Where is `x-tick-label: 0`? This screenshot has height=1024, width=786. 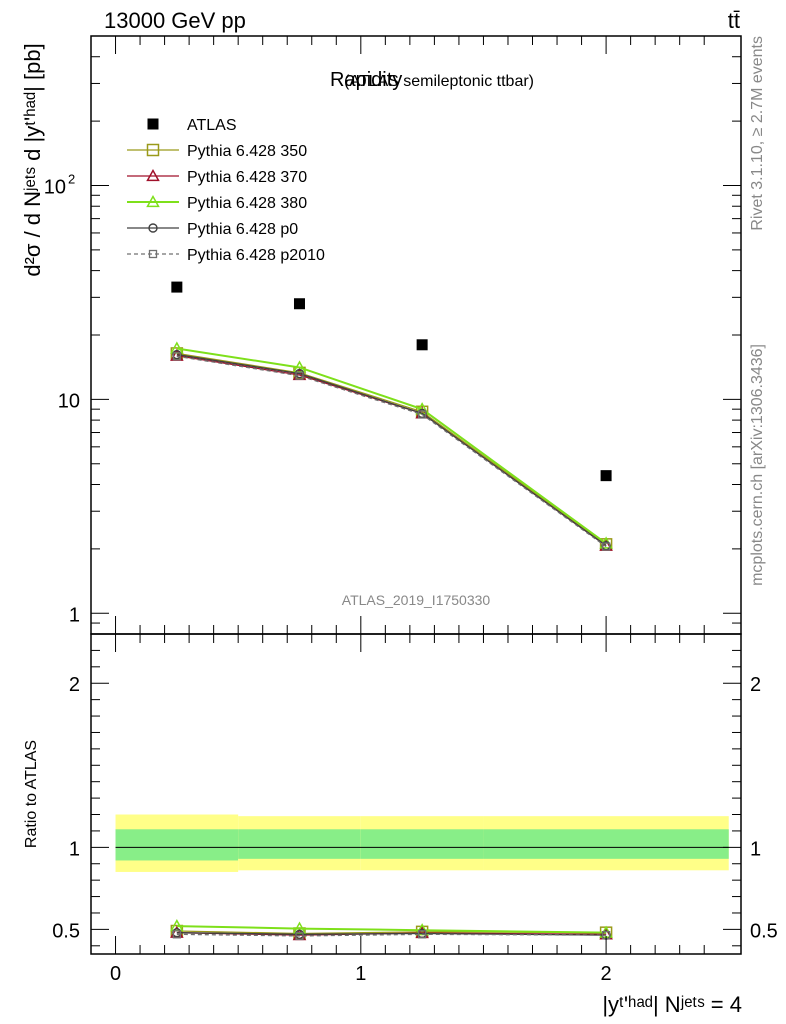 x-tick-label: 0 is located at coordinates (115, 974).